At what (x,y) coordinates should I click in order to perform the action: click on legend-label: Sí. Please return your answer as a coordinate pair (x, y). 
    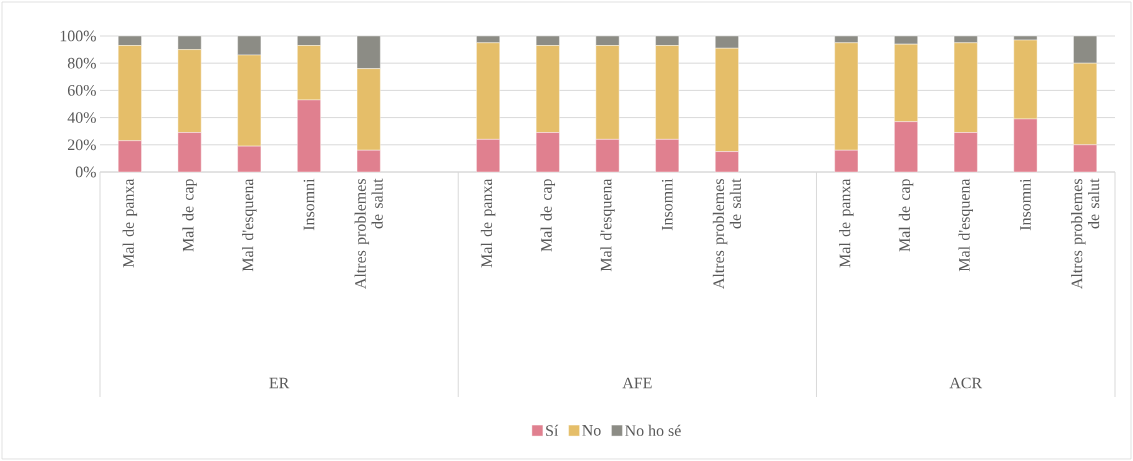
    Looking at the image, I should click on (552, 430).